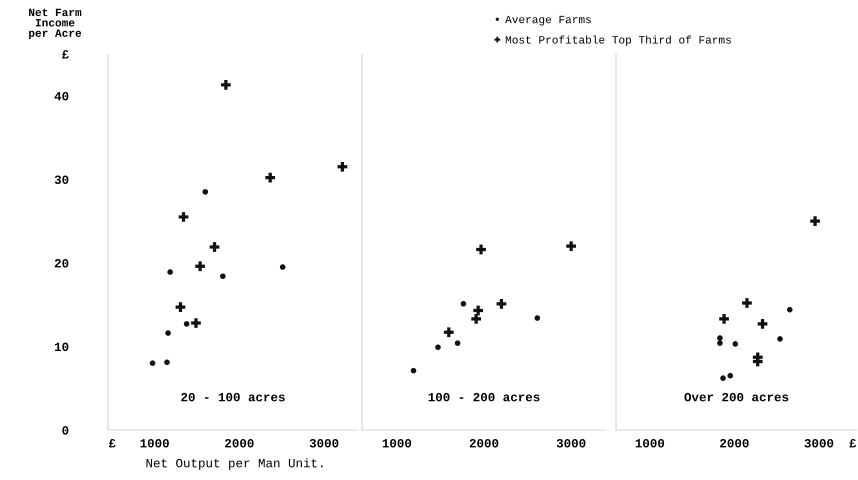  What do you see at coordinates (618, 40) in the screenshot?
I see `legend-label: Most Profitable Top Third of Farms` at bounding box center [618, 40].